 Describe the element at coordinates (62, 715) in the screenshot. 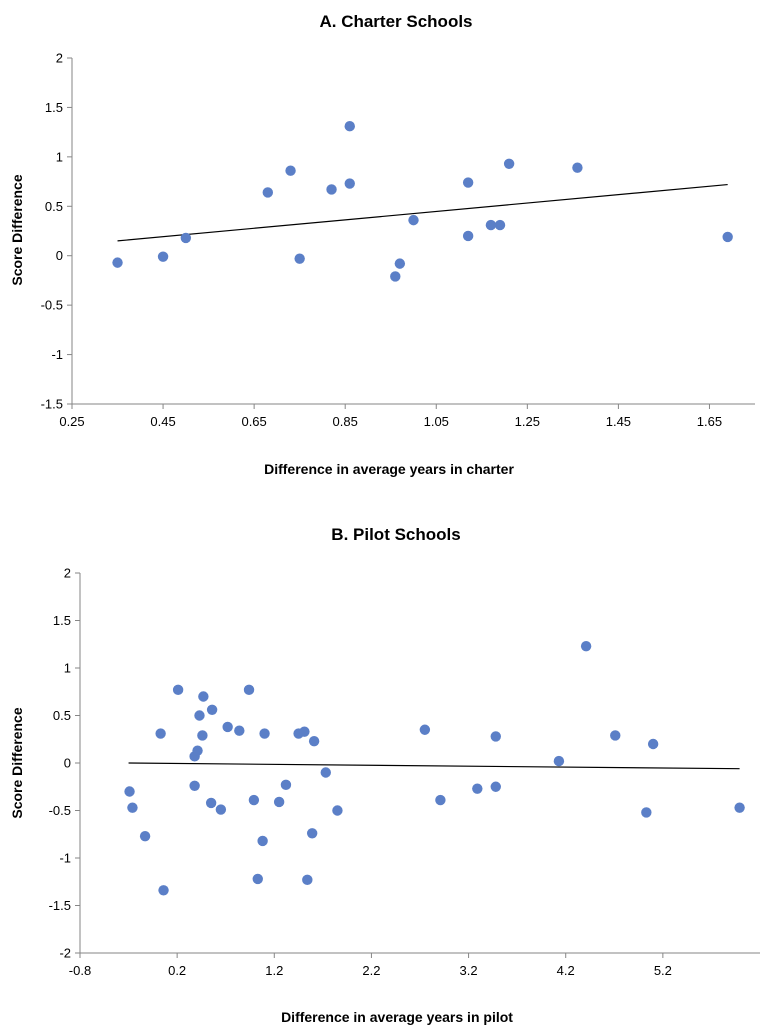

I see `chart-b-y-tick-label: 0.5` at that location.